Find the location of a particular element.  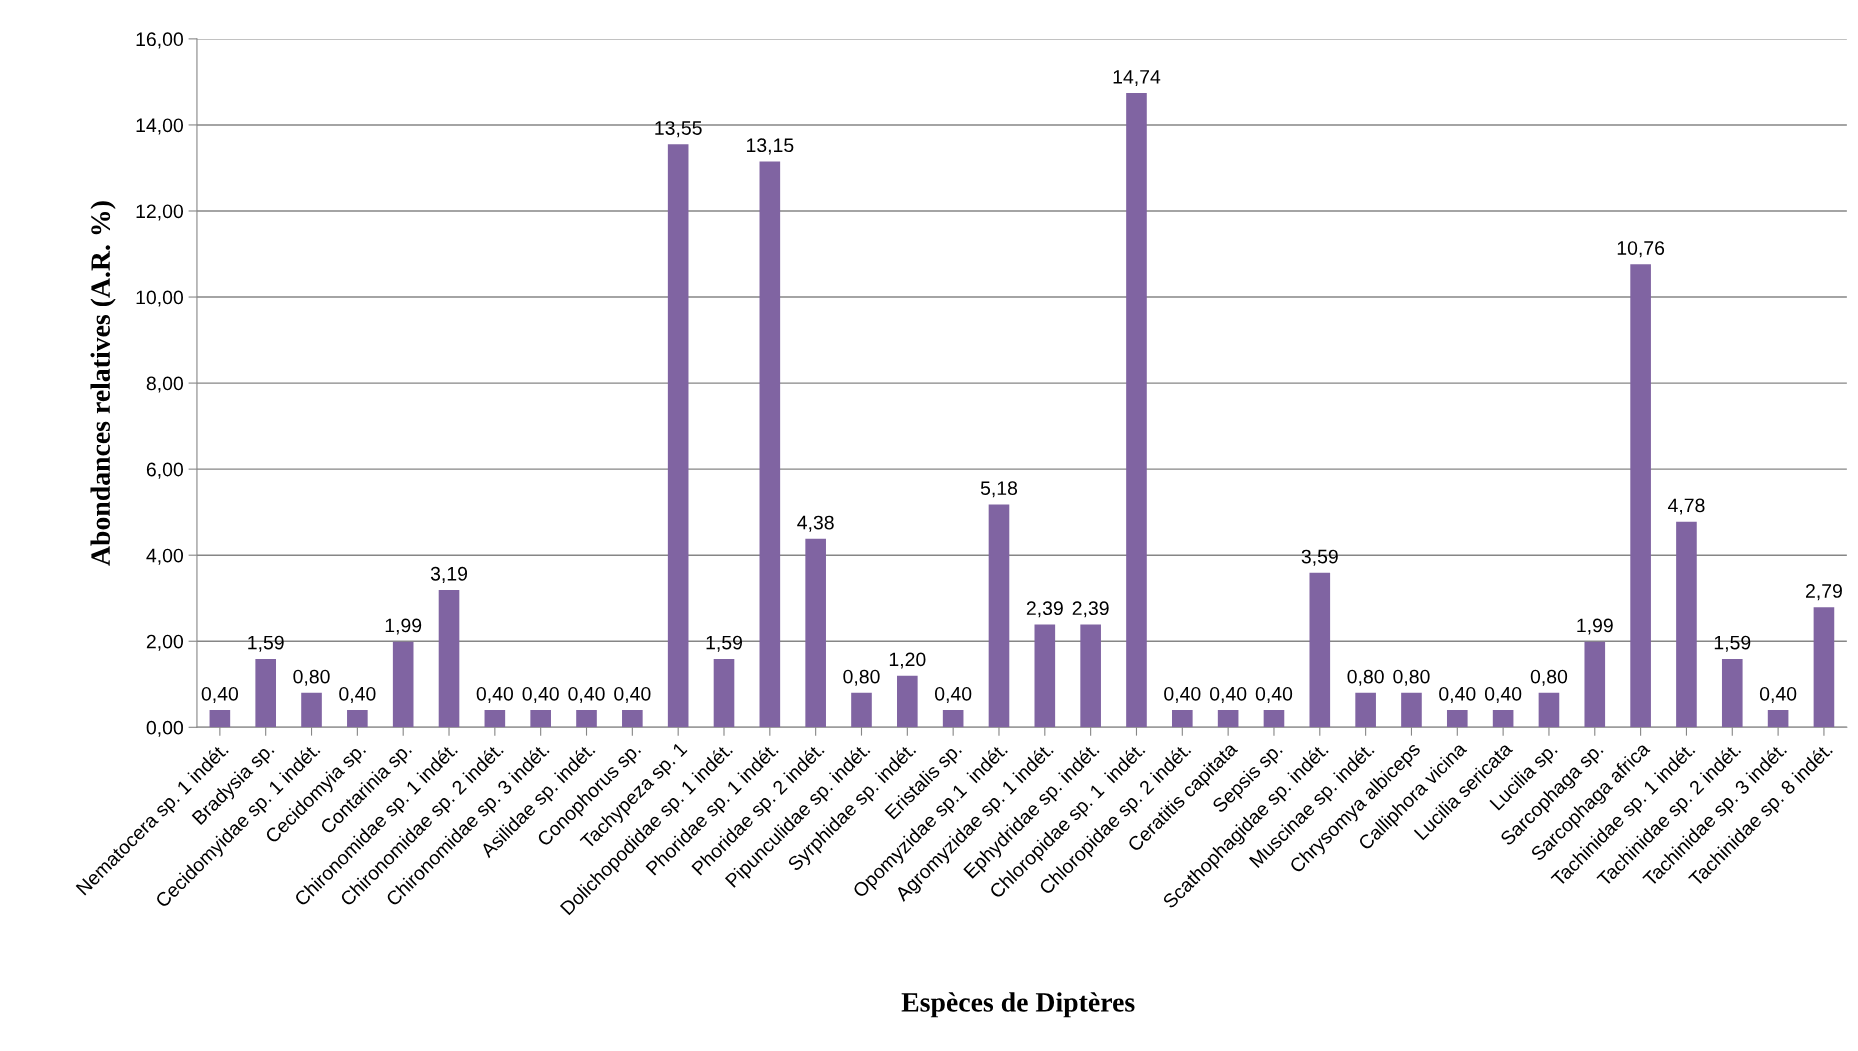

y-tick-label: 12,00 is located at coordinates (159, 212).